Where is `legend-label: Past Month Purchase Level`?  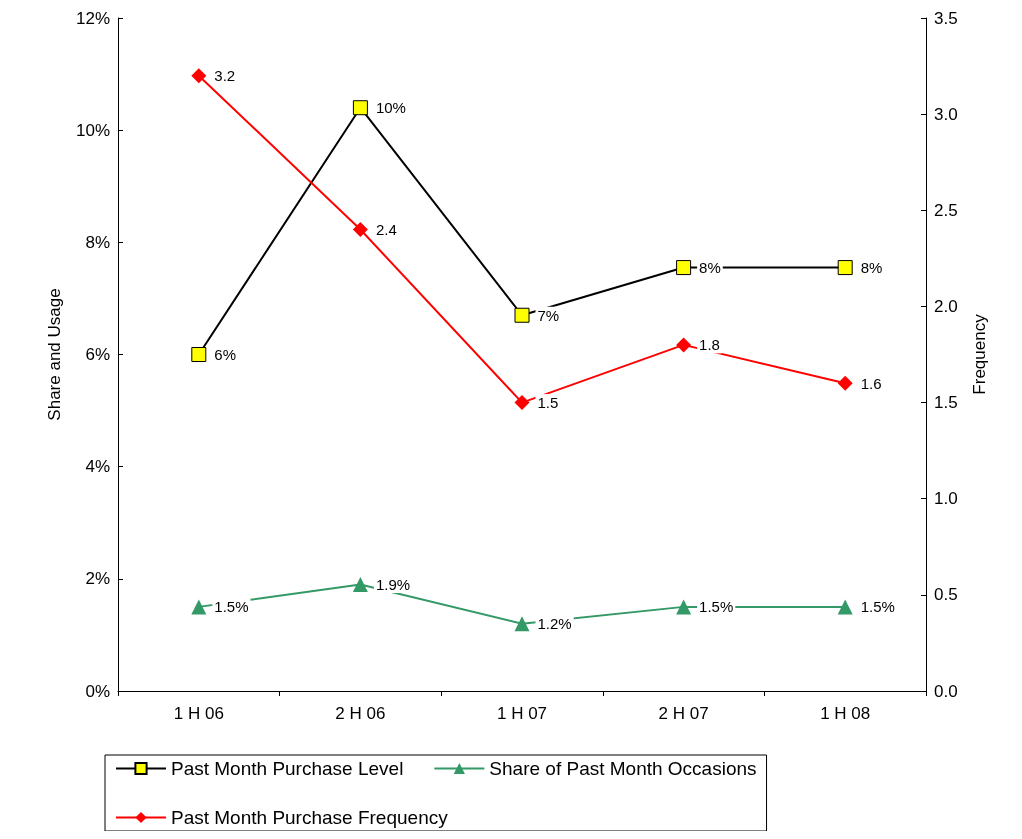 legend-label: Past Month Purchase Level is located at coordinates (287, 768).